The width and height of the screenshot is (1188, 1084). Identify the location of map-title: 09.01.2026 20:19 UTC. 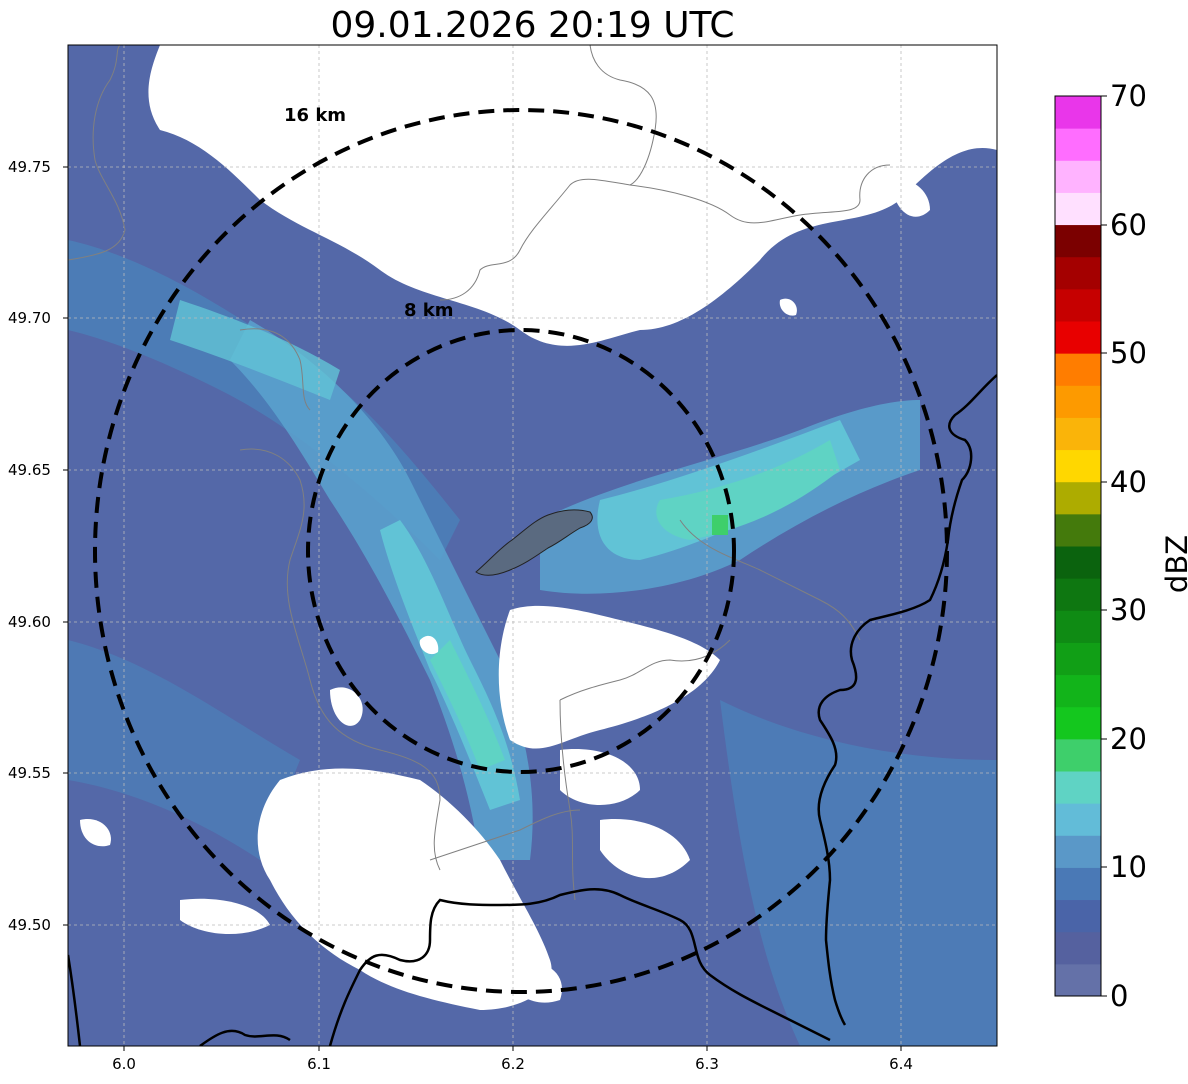
(532, 25).